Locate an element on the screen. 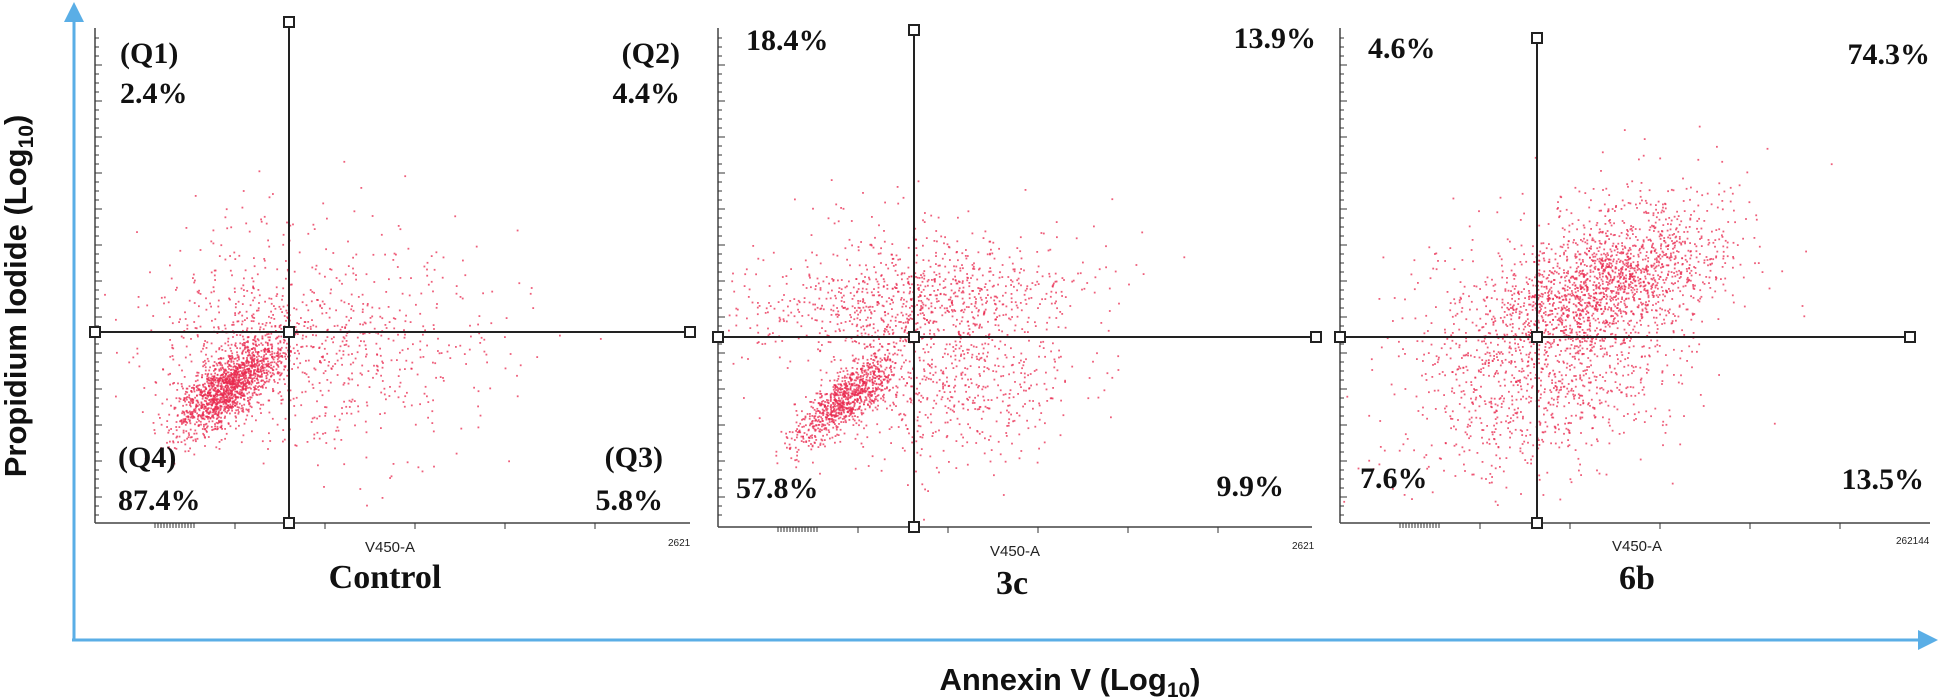 Image resolution: width=1941 pixels, height=700 pixels. q2-value: 4.4% is located at coordinates (647, 93).